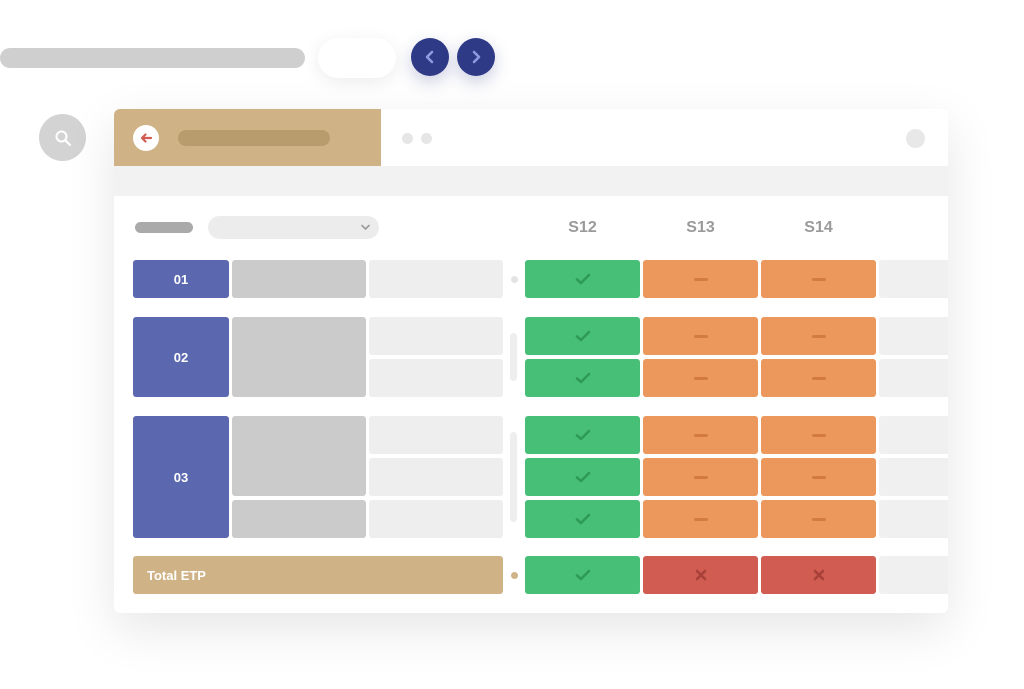 This screenshot has height=689, width=1024. I want to click on chevron-left-icon, so click(429, 57).